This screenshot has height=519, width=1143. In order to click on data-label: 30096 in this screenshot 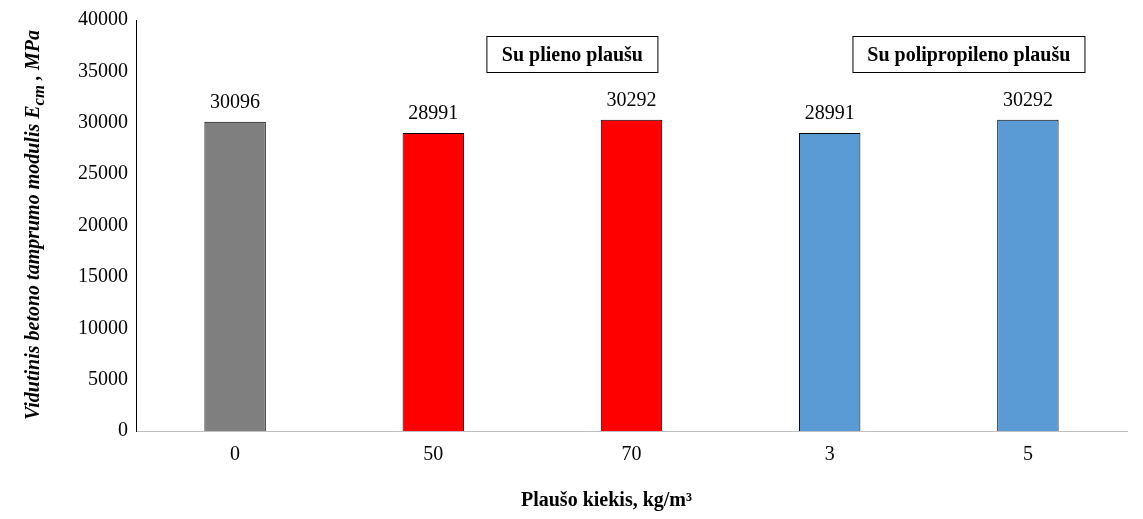, I will do `click(235, 100)`.